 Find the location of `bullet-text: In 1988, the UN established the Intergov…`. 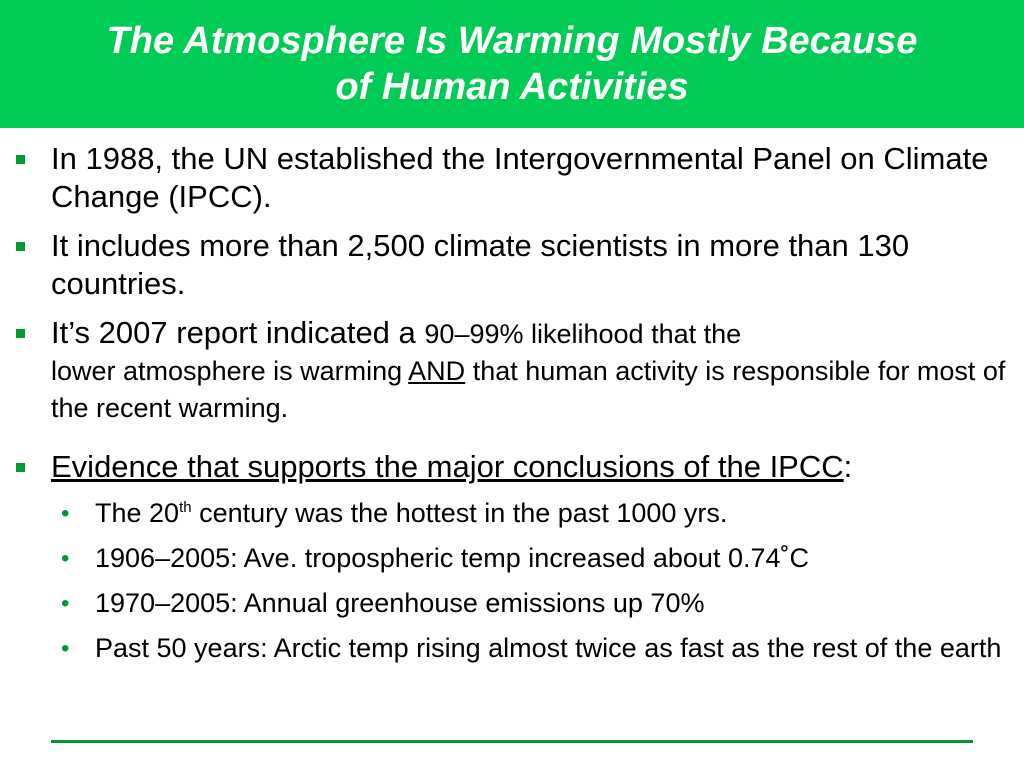

bullet-text: In 1988, the UN established the Intergov… is located at coordinates (520, 177).